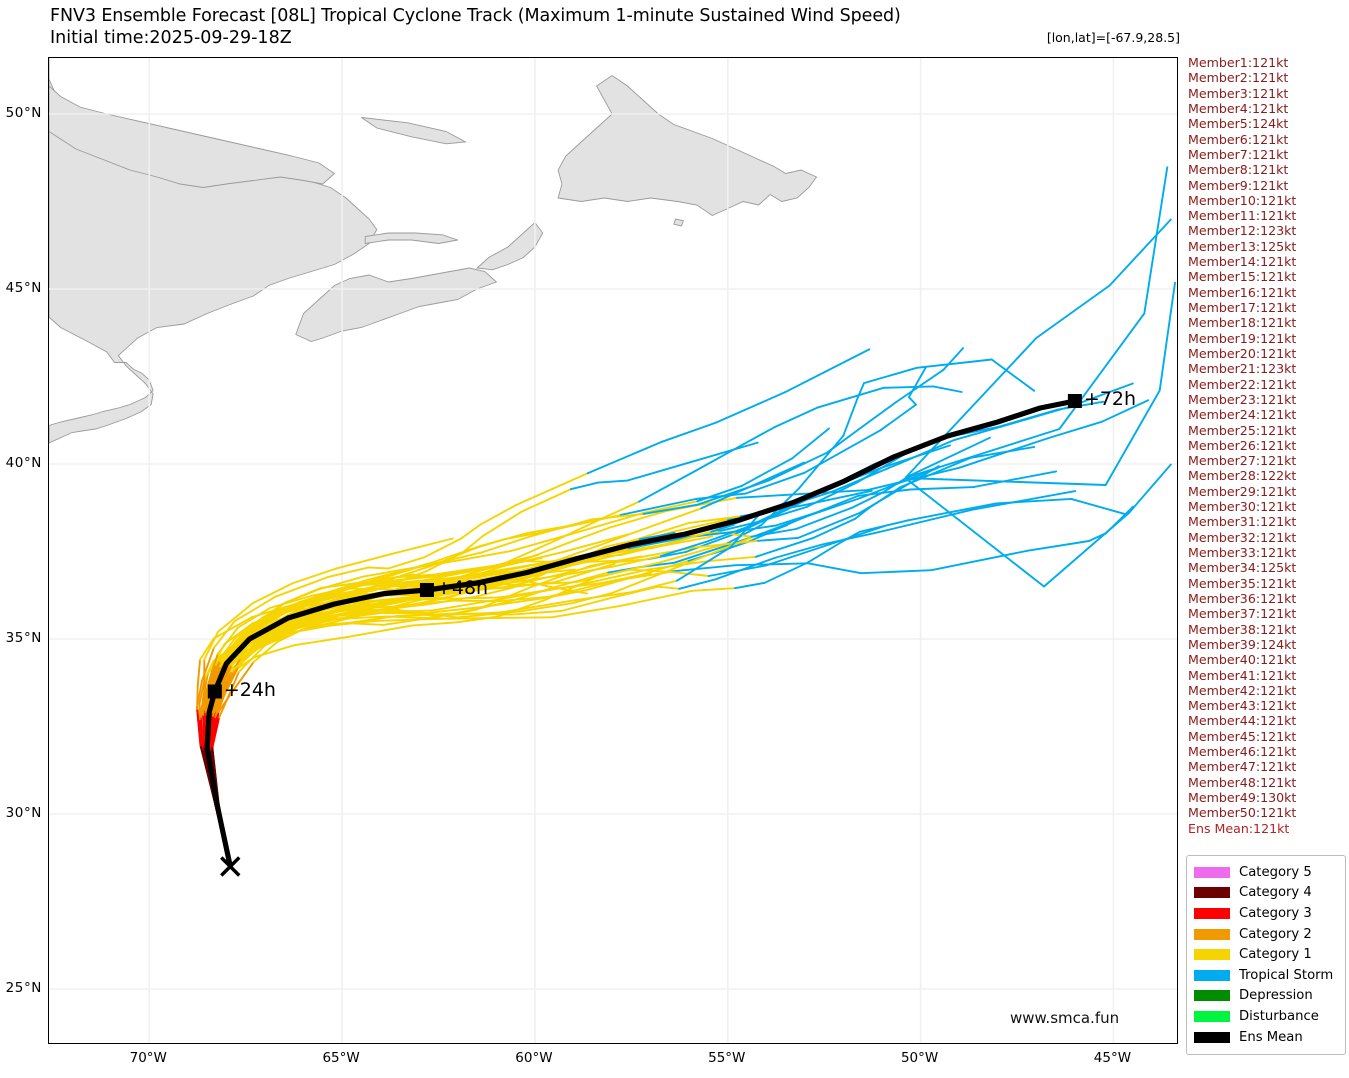 This screenshot has width=1349, height=1078. I want to click on y-tick-label: 40°N, so click(23, 463).